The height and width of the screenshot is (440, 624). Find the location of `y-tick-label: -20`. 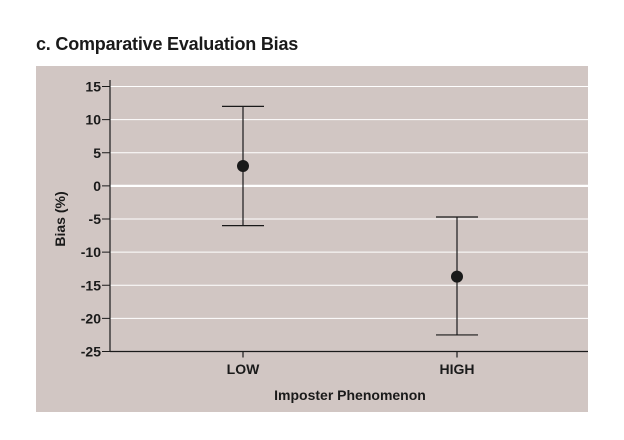

y-tick-label: -20 is located at coordinates (91, 318).